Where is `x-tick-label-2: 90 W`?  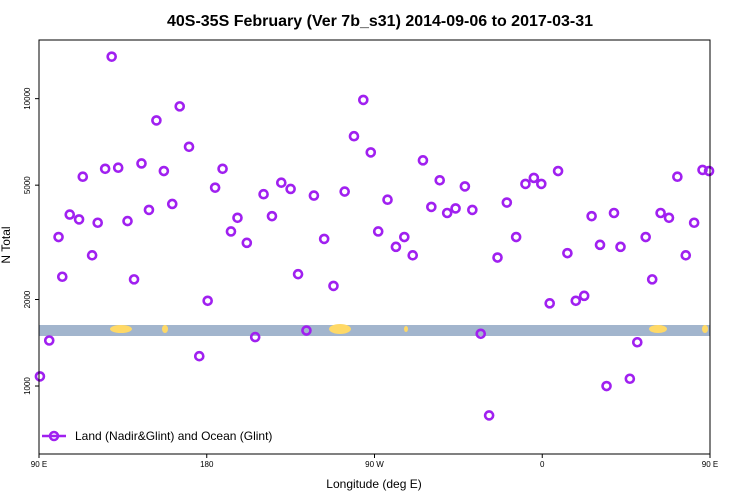
x-tick-label-2: 90 W is located at coordinates (374, 464).